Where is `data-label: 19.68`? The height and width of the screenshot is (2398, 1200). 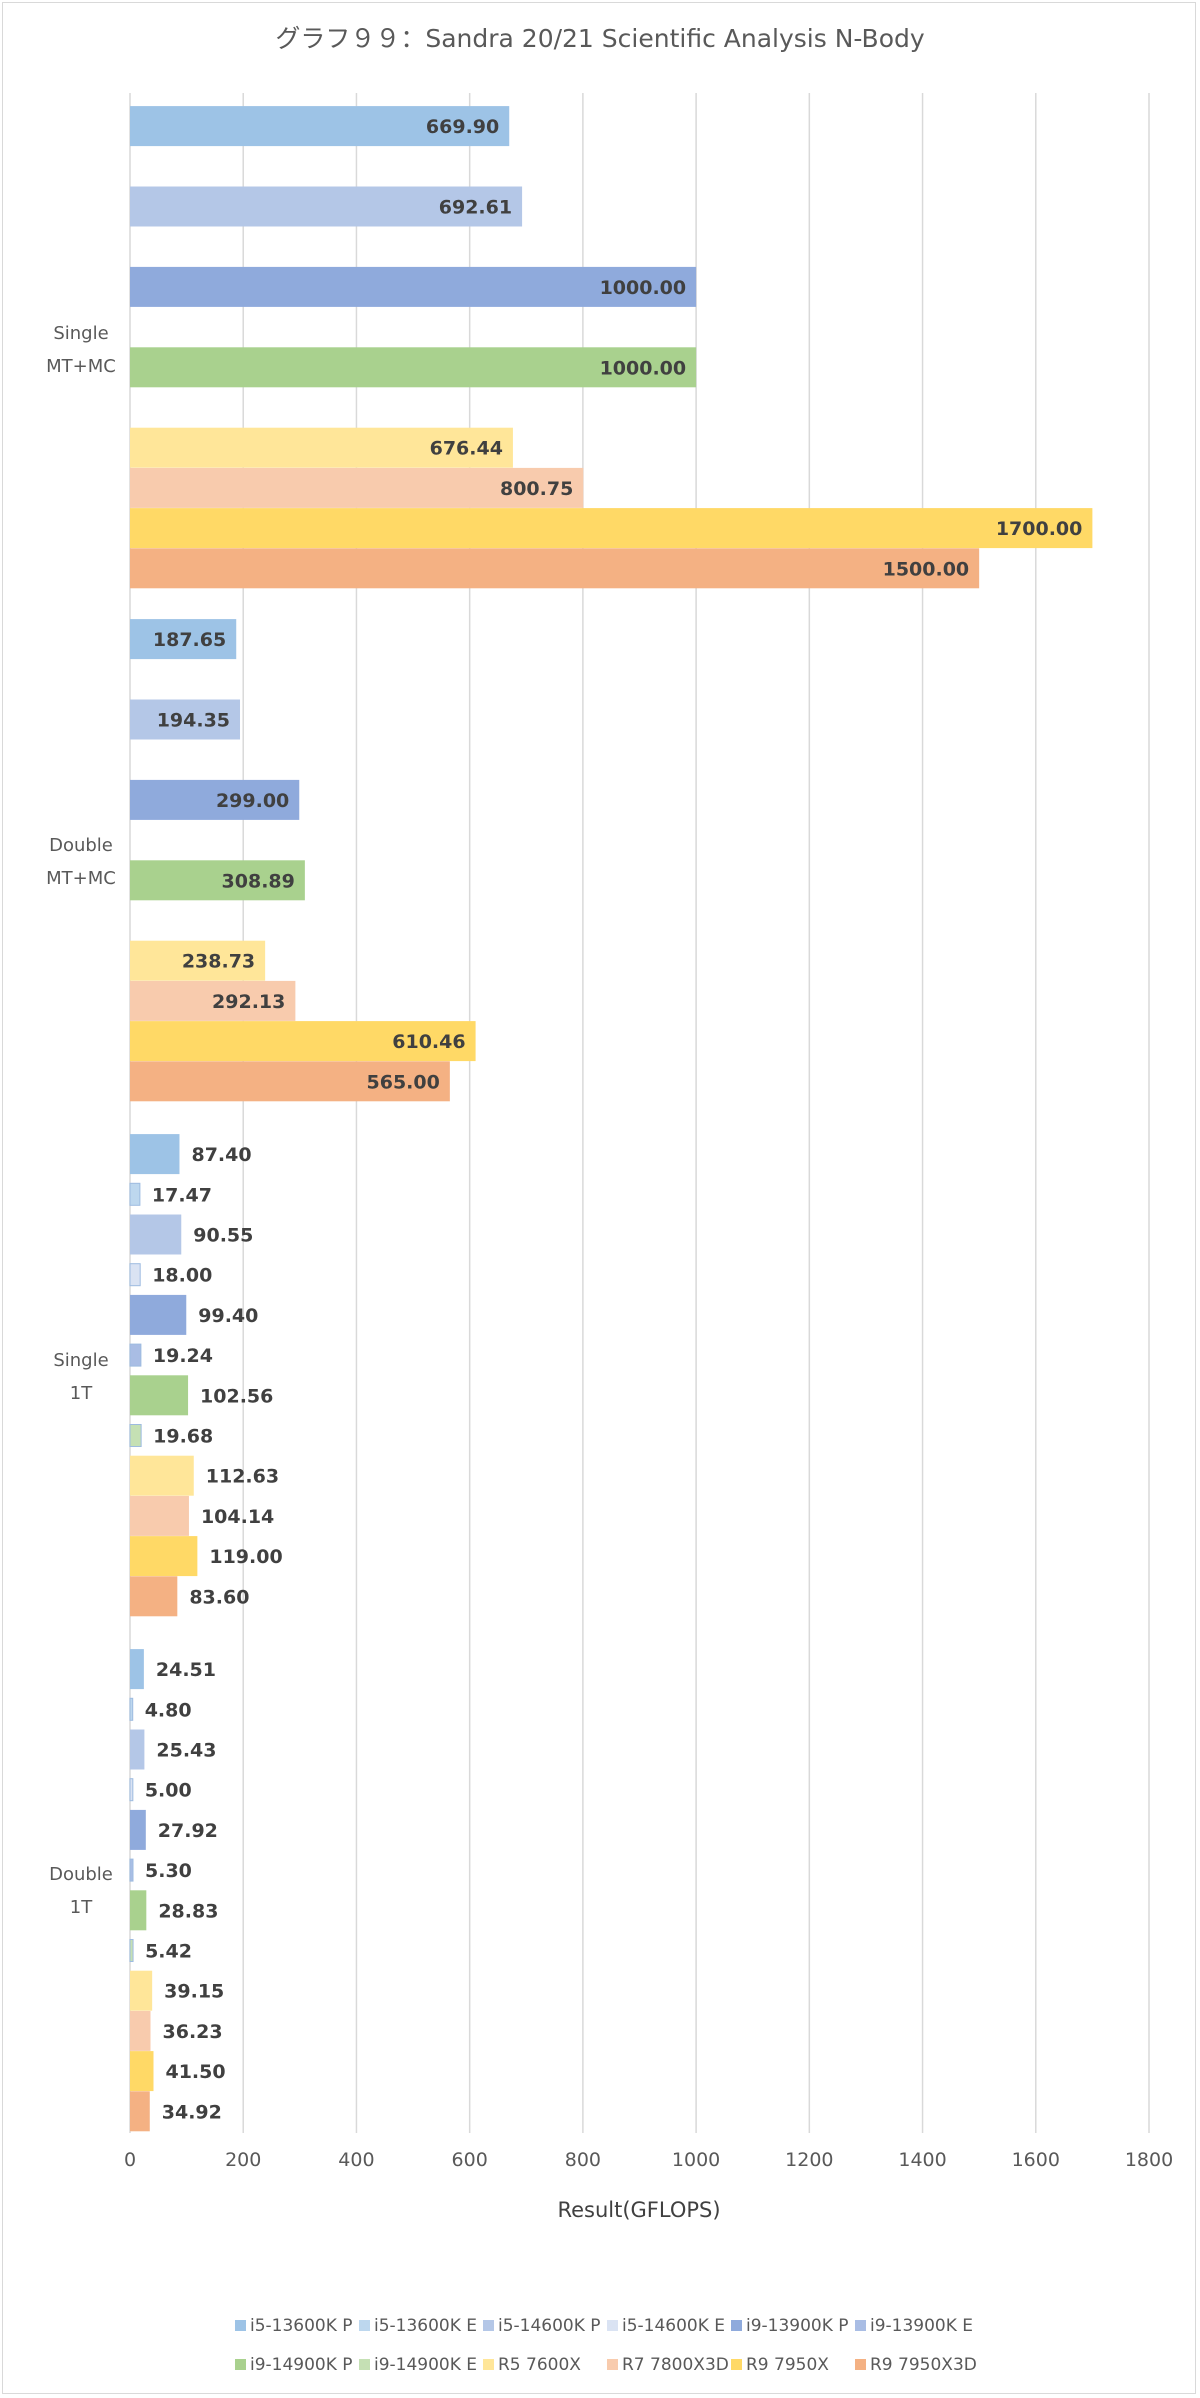 data-label: 19.68 is located at coordinates (183, 1437).